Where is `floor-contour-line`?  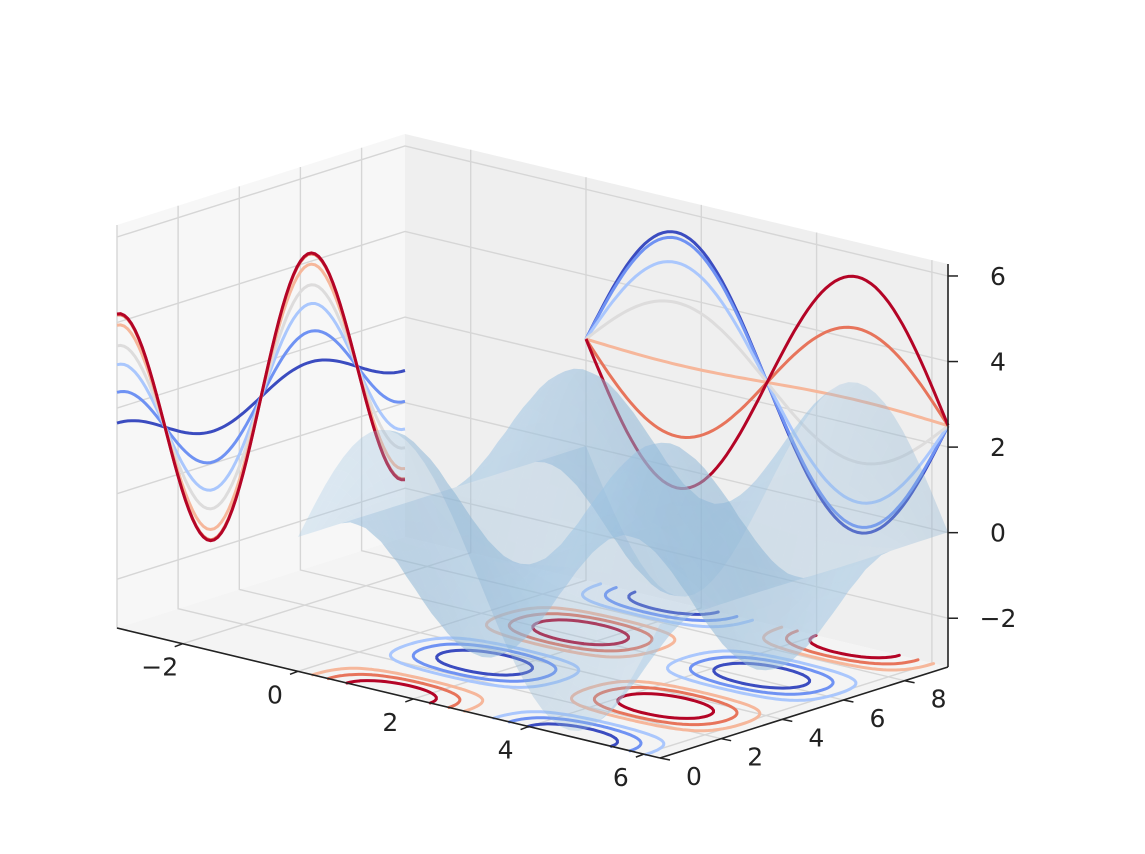
floor-contour-line is located at coordinates (623, 669).